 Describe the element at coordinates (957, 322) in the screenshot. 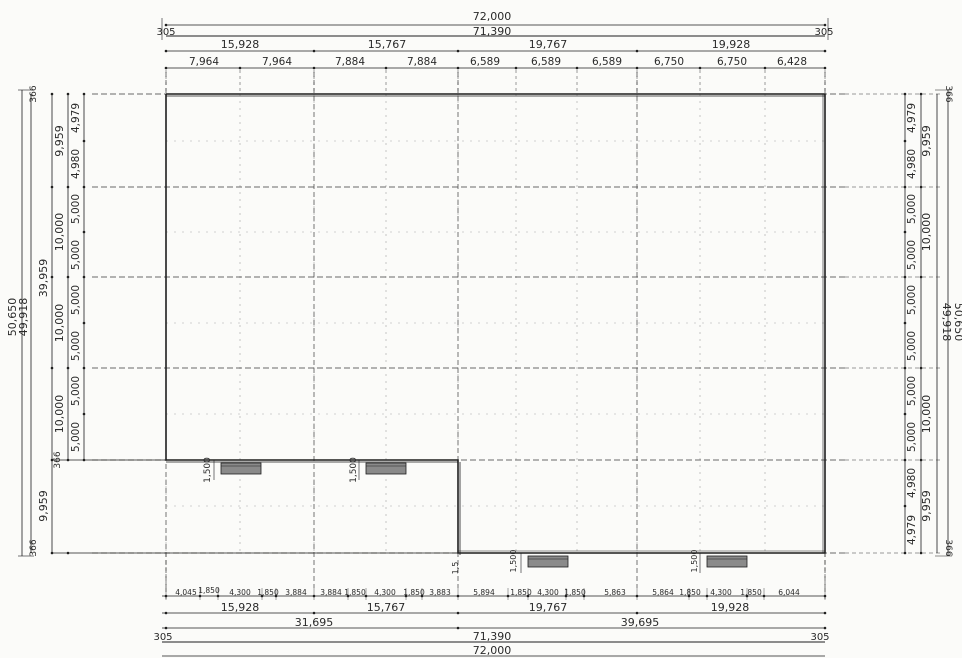

I see `right-overall-dim: 50,650` at that location.